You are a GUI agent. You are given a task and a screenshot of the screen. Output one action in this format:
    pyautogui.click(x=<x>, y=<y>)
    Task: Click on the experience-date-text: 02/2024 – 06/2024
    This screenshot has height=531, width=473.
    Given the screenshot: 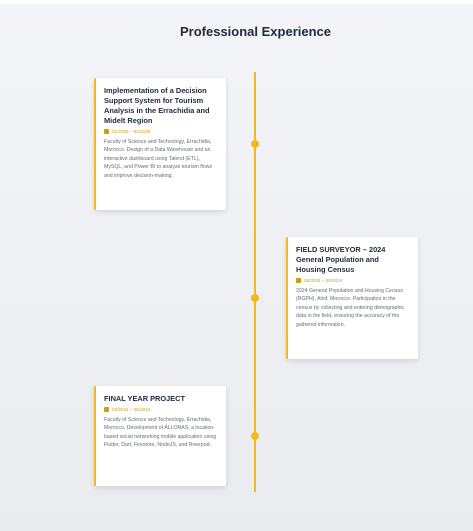 What is the action you would take?
    pyautogui.click(x=131, y=409)
    